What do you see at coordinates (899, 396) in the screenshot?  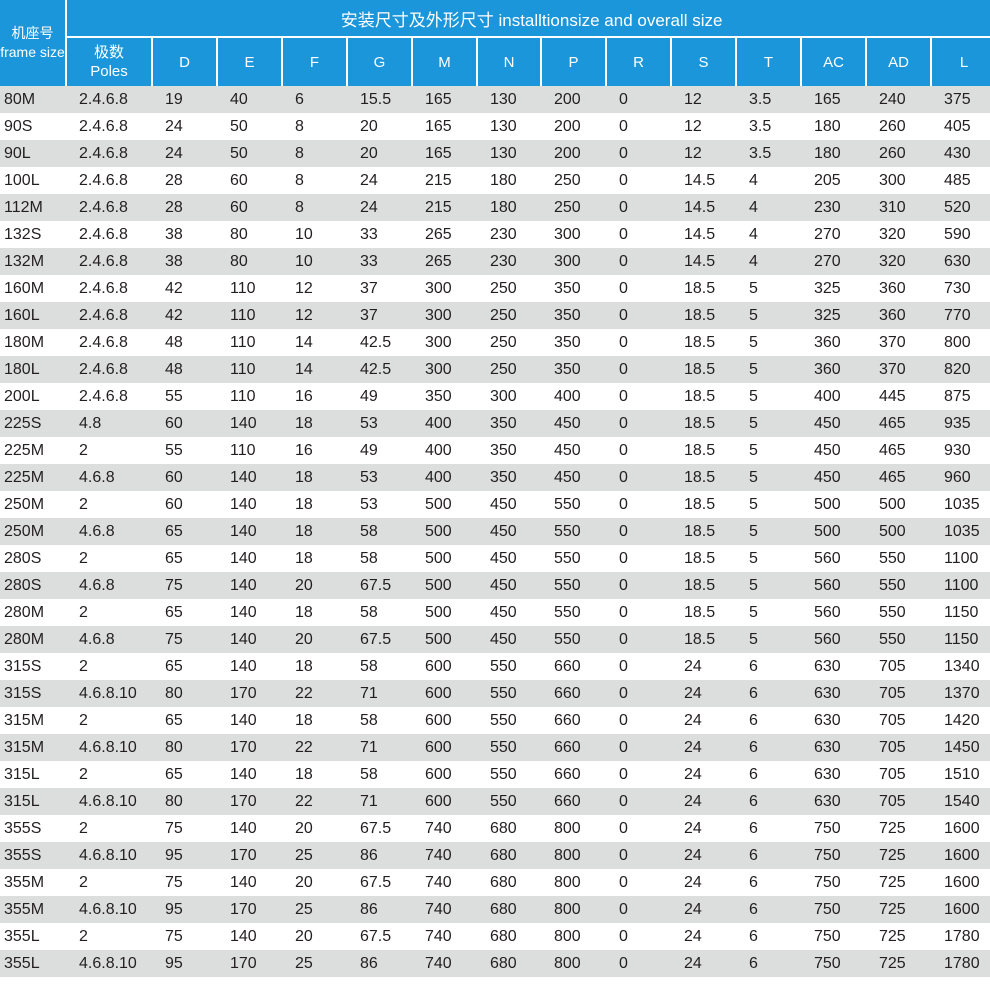 I see `table-cell: 445` at bounding box center [899, 396].